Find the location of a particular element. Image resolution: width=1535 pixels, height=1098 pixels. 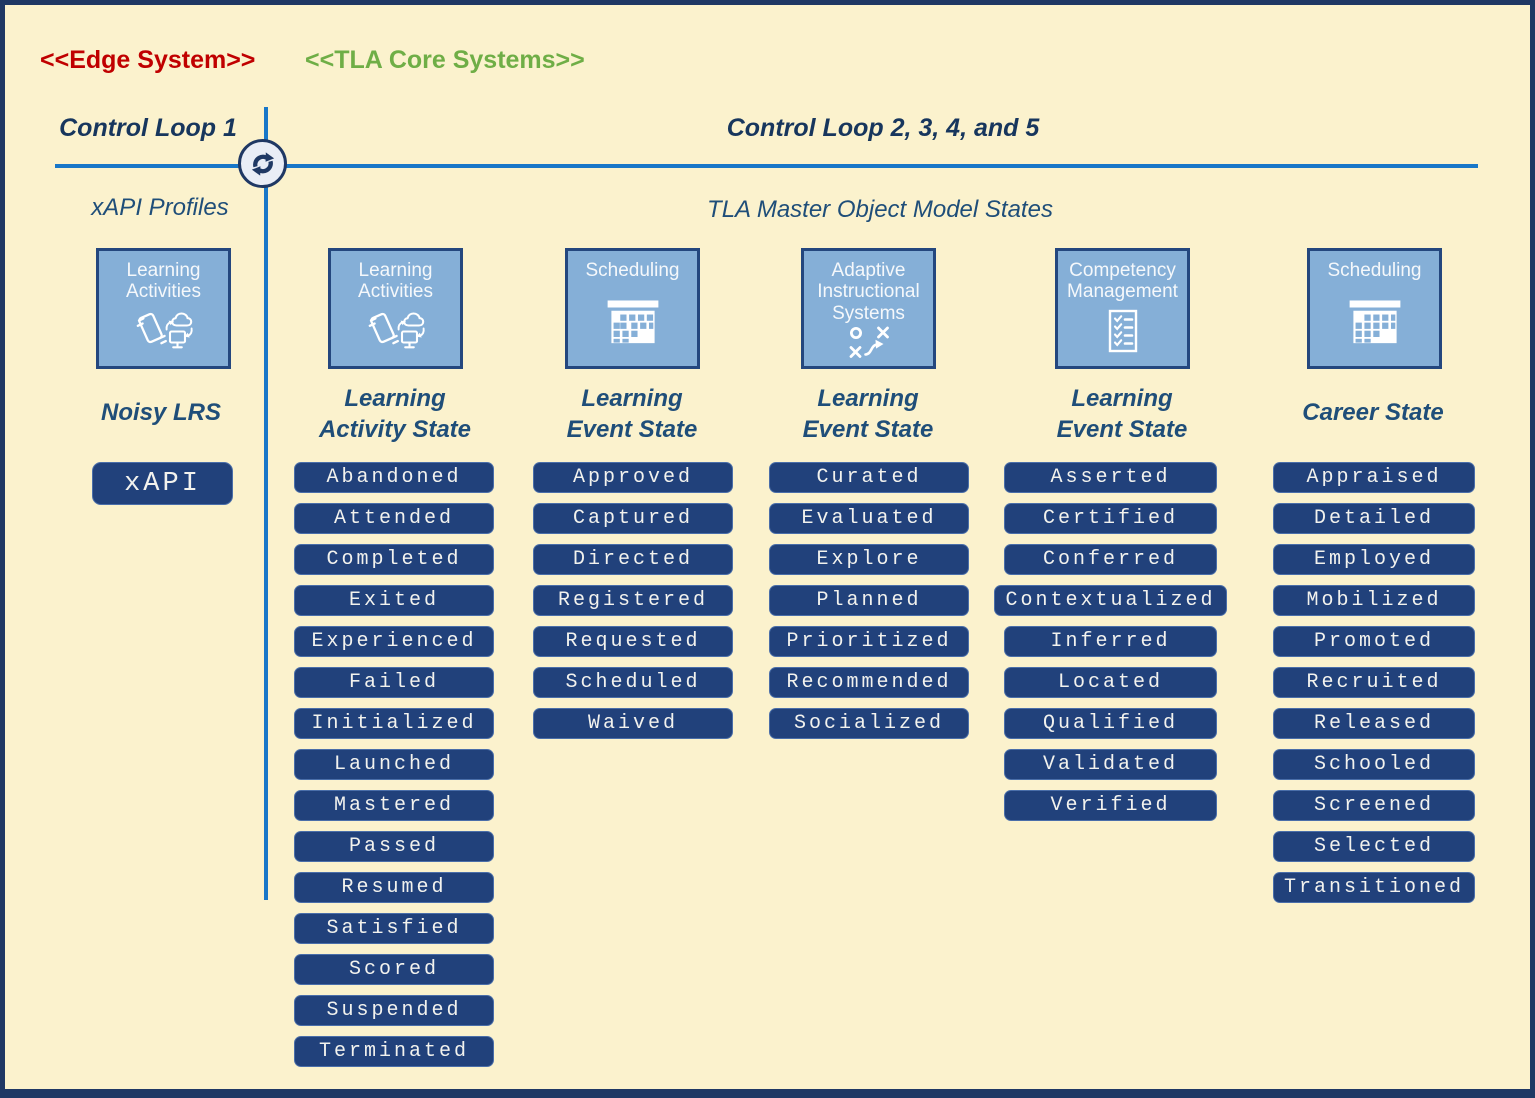

state-node: Promoted is located at coordinates (1374, 641).